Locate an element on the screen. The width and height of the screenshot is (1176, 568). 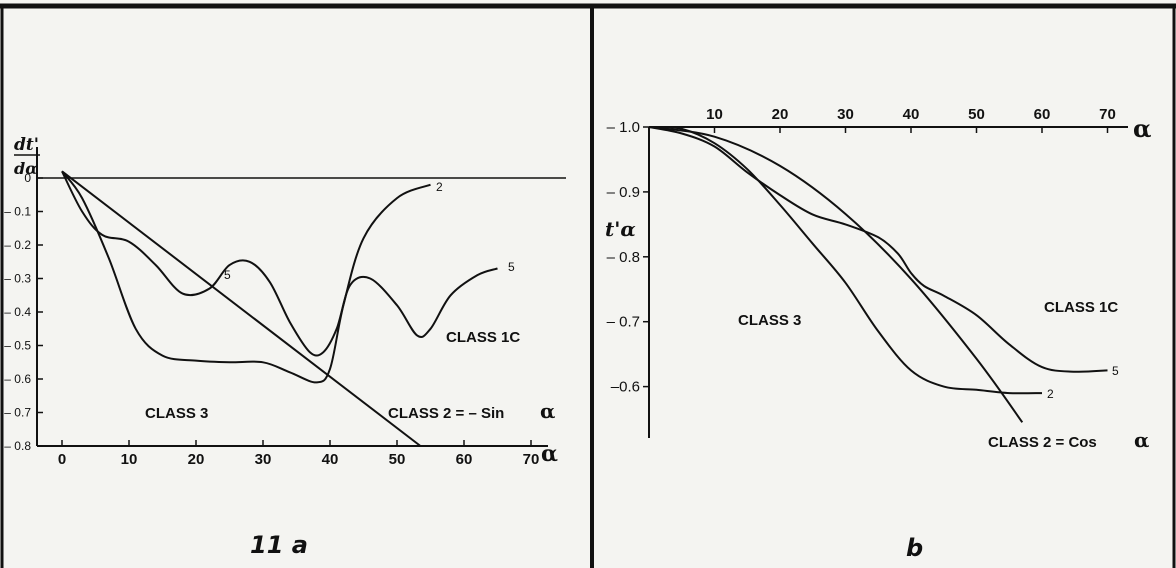
panel-a-label-class2-alpha: α is located at coordinates (547, 411).